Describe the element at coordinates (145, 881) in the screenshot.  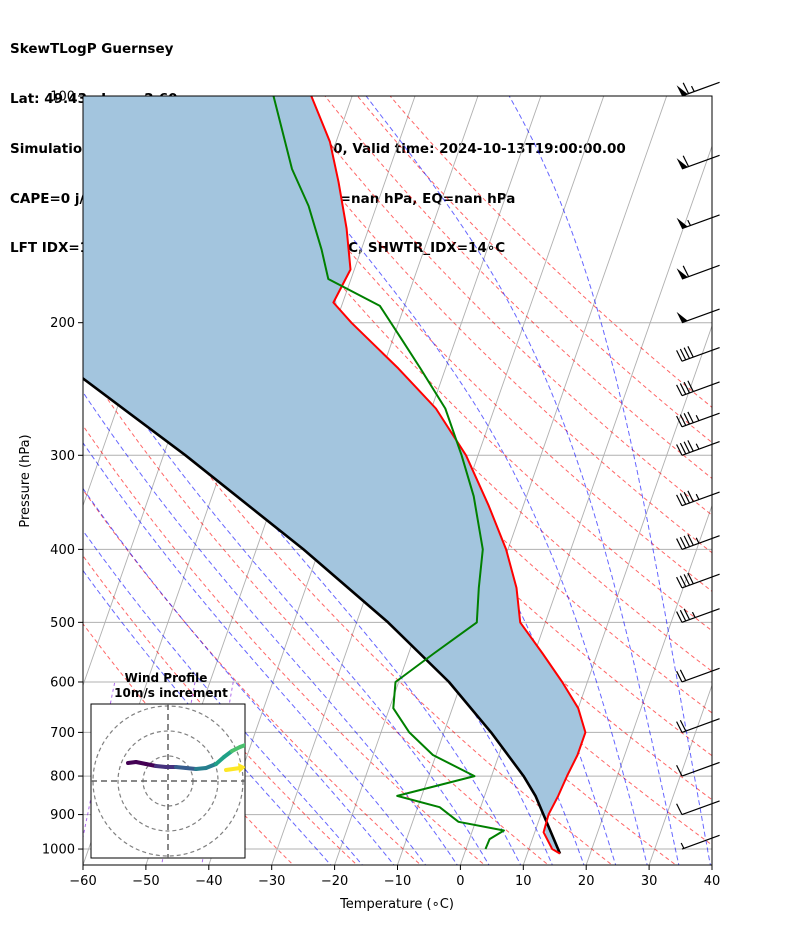
I see `x-tick-label: −50` at that location.